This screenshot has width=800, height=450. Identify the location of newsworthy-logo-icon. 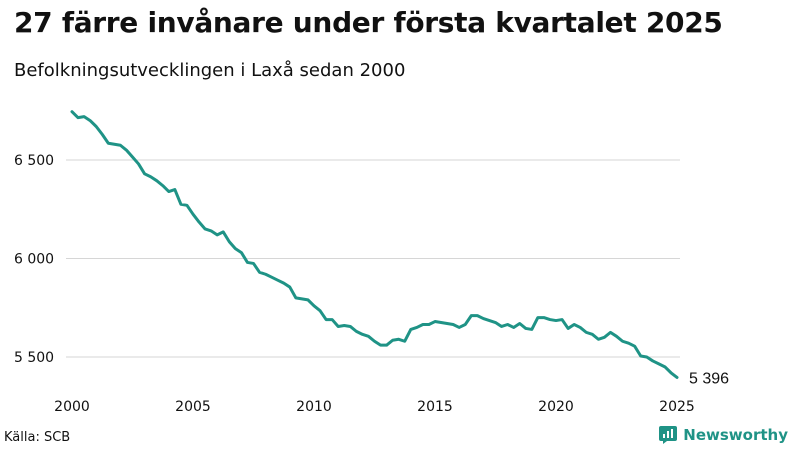
(668, 435).